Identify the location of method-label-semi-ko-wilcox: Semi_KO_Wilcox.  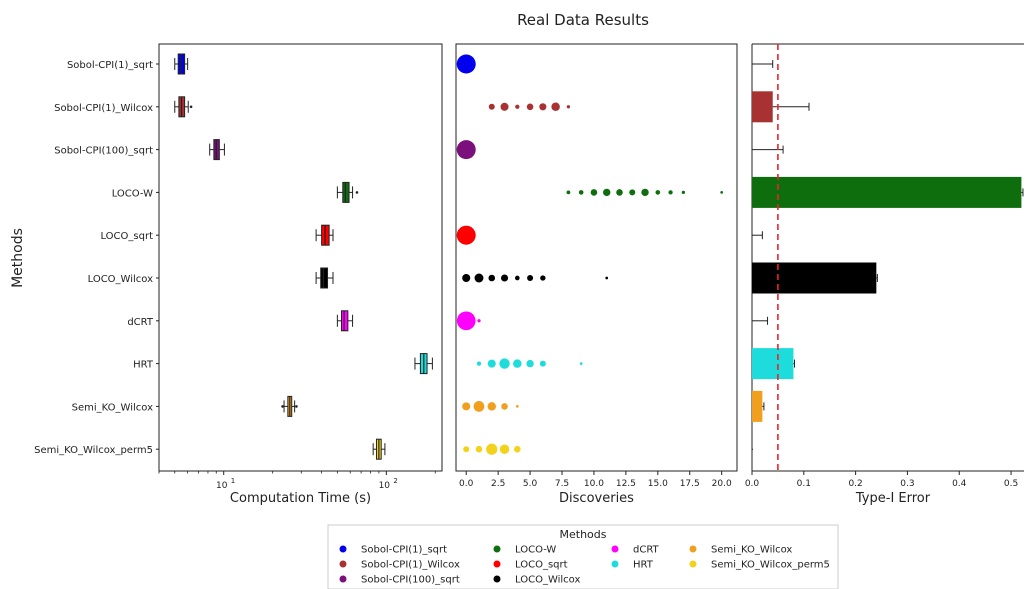
(112, 407).